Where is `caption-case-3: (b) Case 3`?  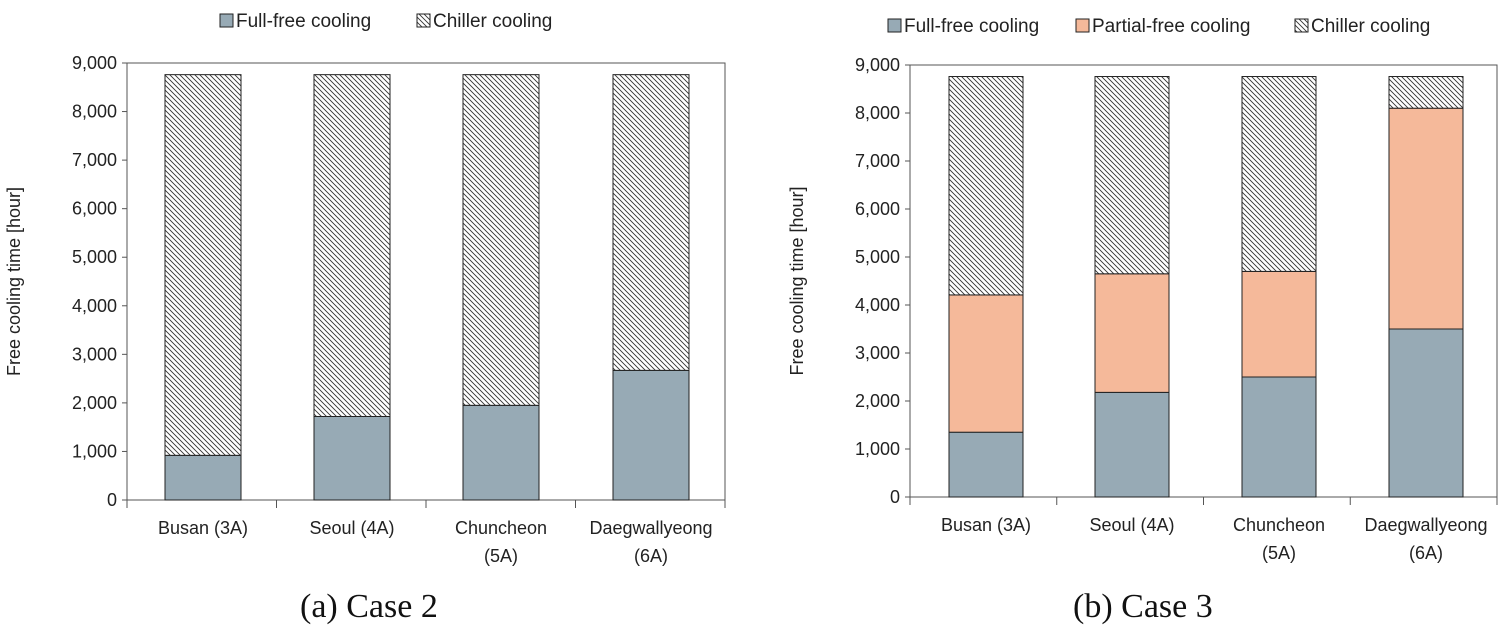 caption-case-3: (b) Case 3 is located at coordinates (1143, 606).